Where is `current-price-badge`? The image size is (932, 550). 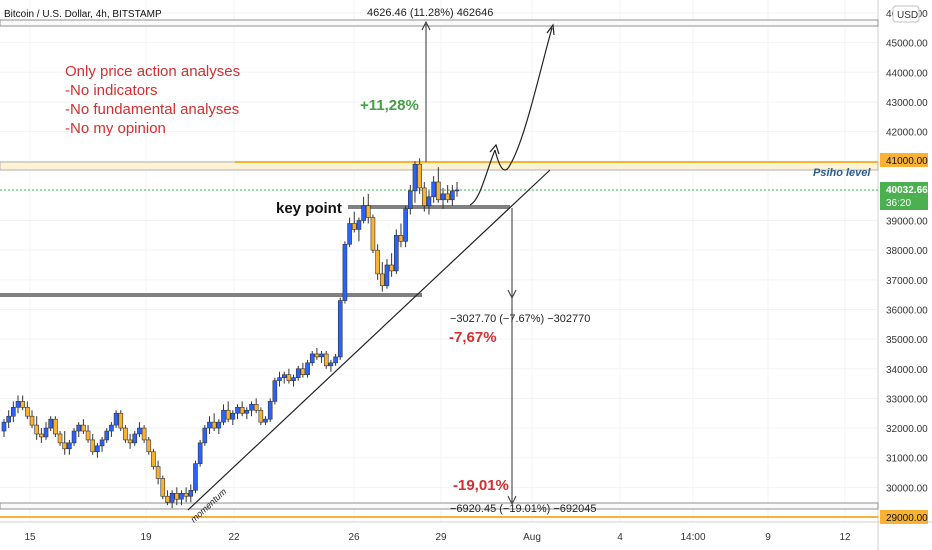
current-price-badge is located at coordinates (904, 196).